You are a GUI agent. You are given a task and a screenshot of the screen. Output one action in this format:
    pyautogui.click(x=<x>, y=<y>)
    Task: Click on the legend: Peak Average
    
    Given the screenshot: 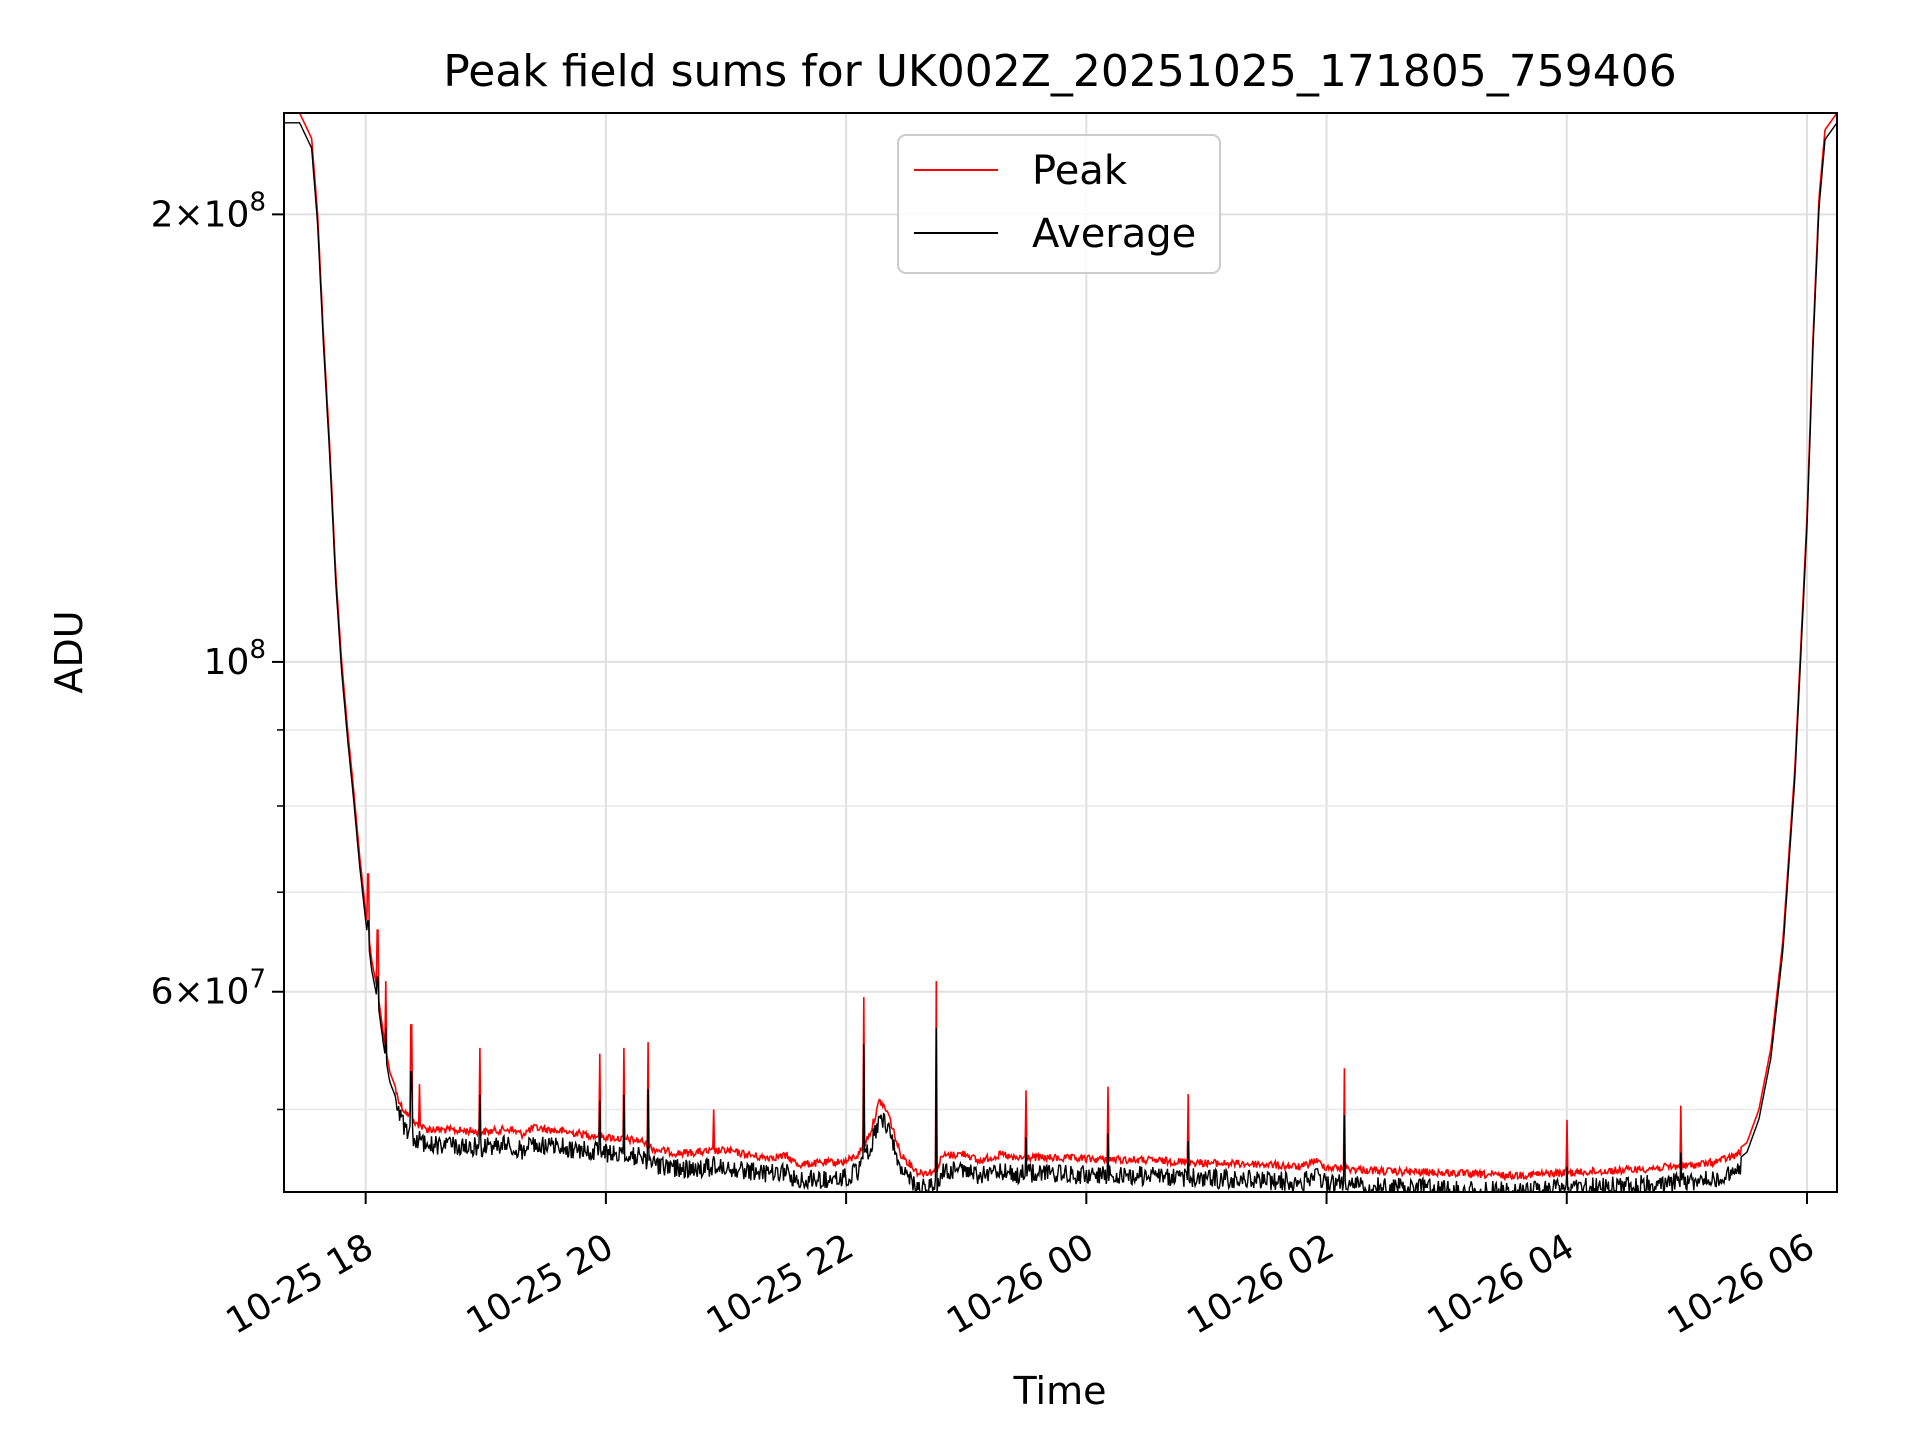 What is the action you would take?
    pyautogui.click(x=1059, y=204)
    